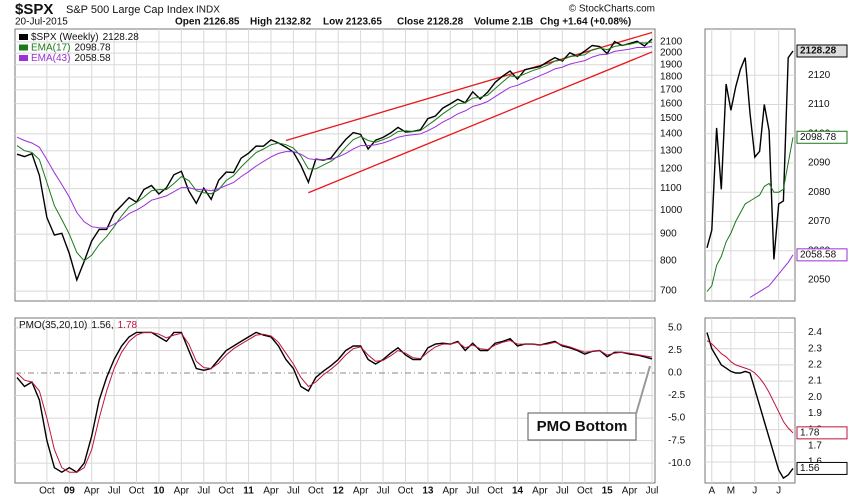 The height and width of the screenshot is (499, 850). What do you see at coordinates (101, 325) in the screenshot?
I see `legend-value: 1.56` at bounding box center [101, 325].